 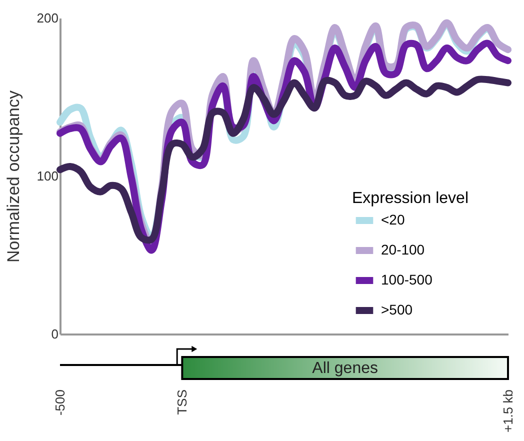 What do you see at coordinates (345, 368) in the screenshot?
I see `text: All genes` at bounding box center [345, 368].